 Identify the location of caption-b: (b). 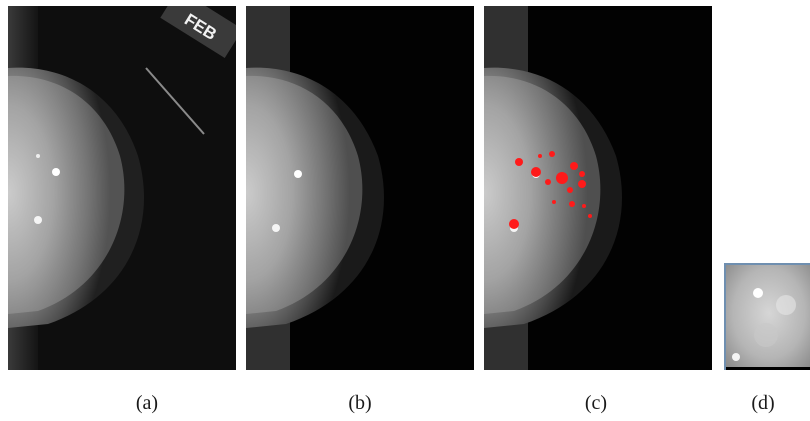
(360, 403).